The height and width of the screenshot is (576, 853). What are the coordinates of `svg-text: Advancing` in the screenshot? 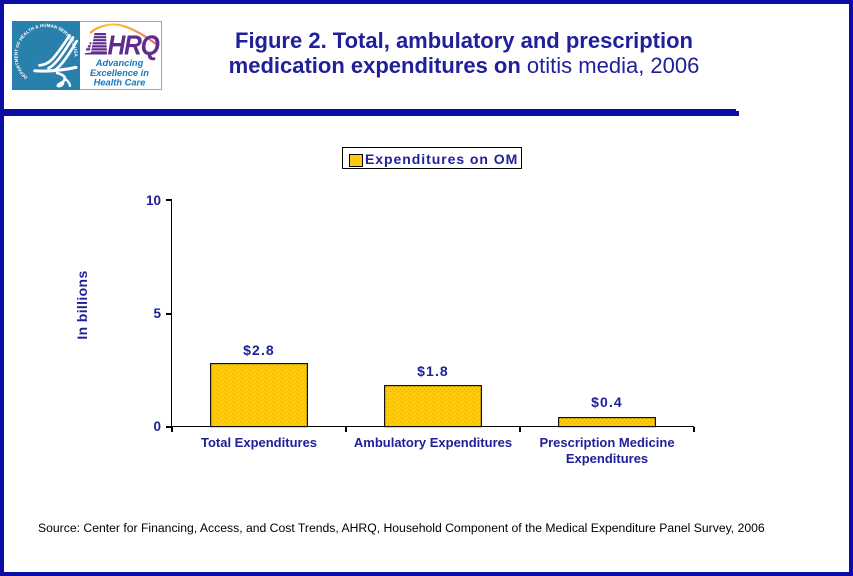 It's located at (119, 63).